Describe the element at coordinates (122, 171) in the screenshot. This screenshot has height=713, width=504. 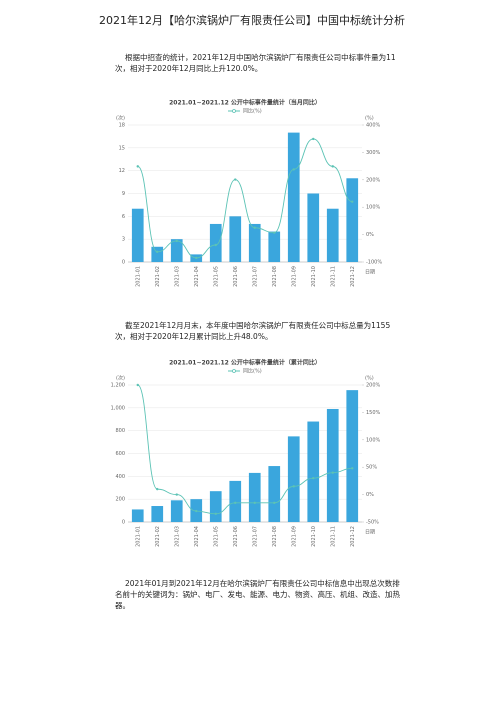
I see `y-tick-label: 12` at that location.